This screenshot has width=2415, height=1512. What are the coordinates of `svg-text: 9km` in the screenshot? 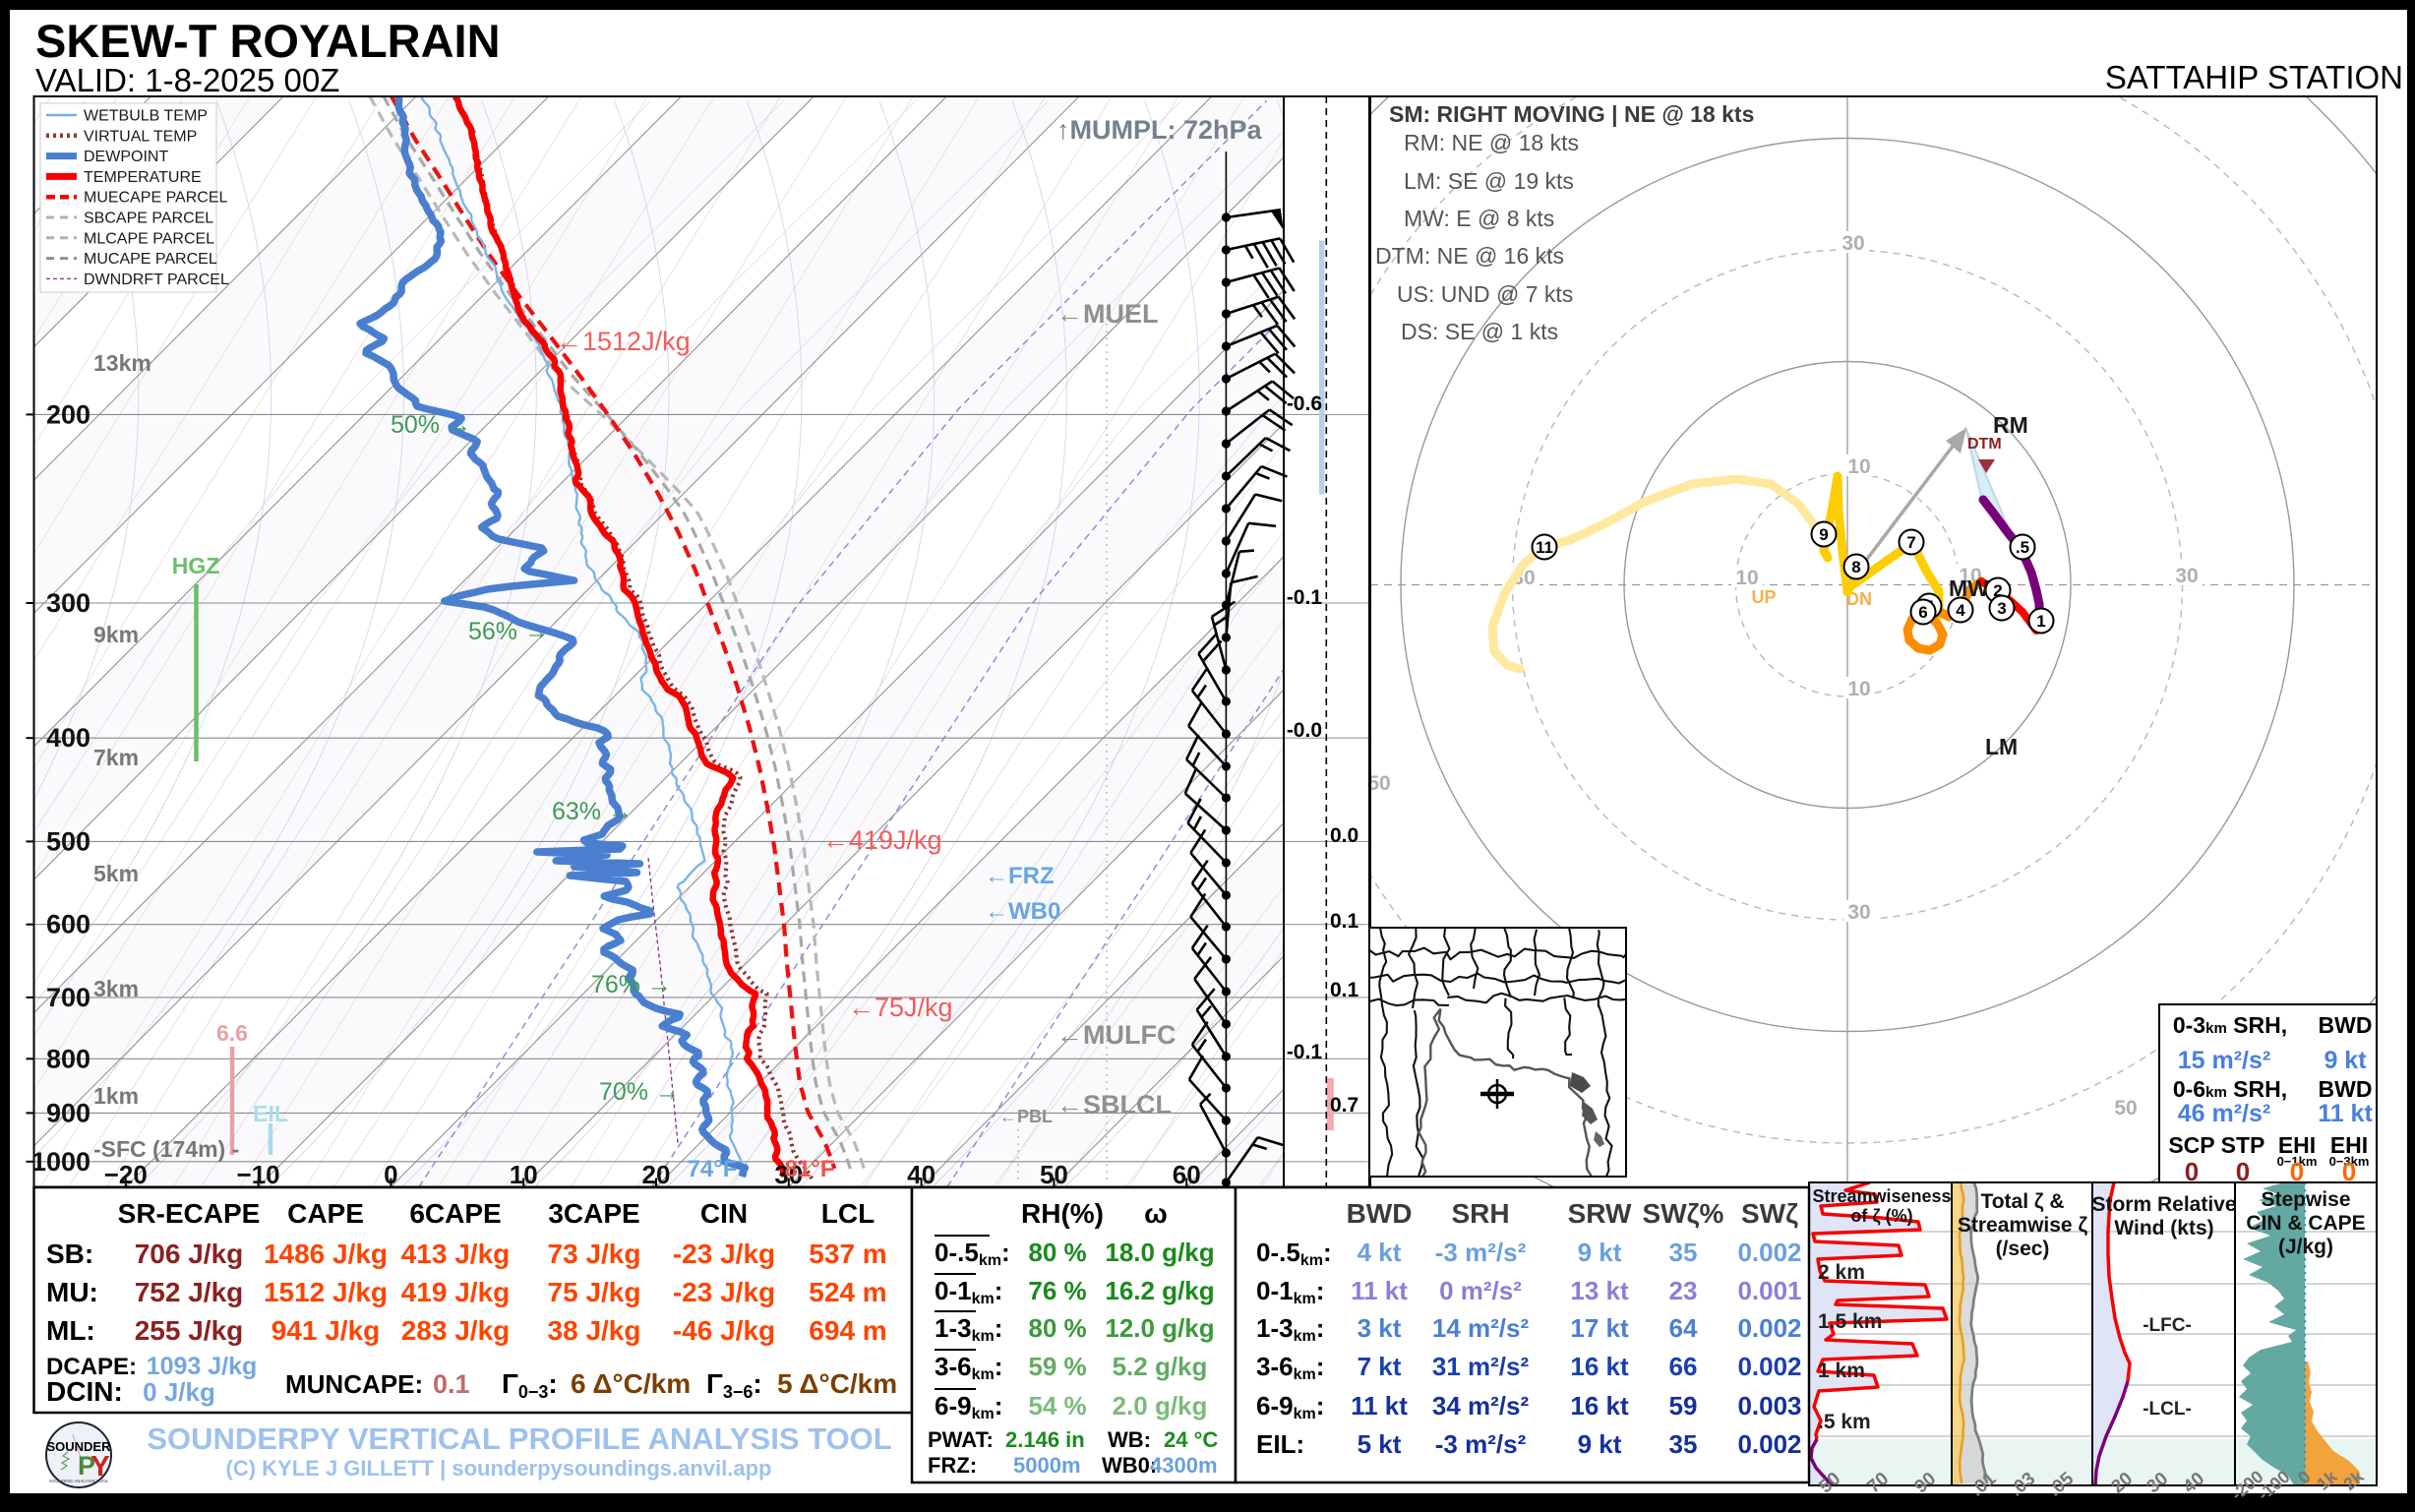 It's located at (116, 634).